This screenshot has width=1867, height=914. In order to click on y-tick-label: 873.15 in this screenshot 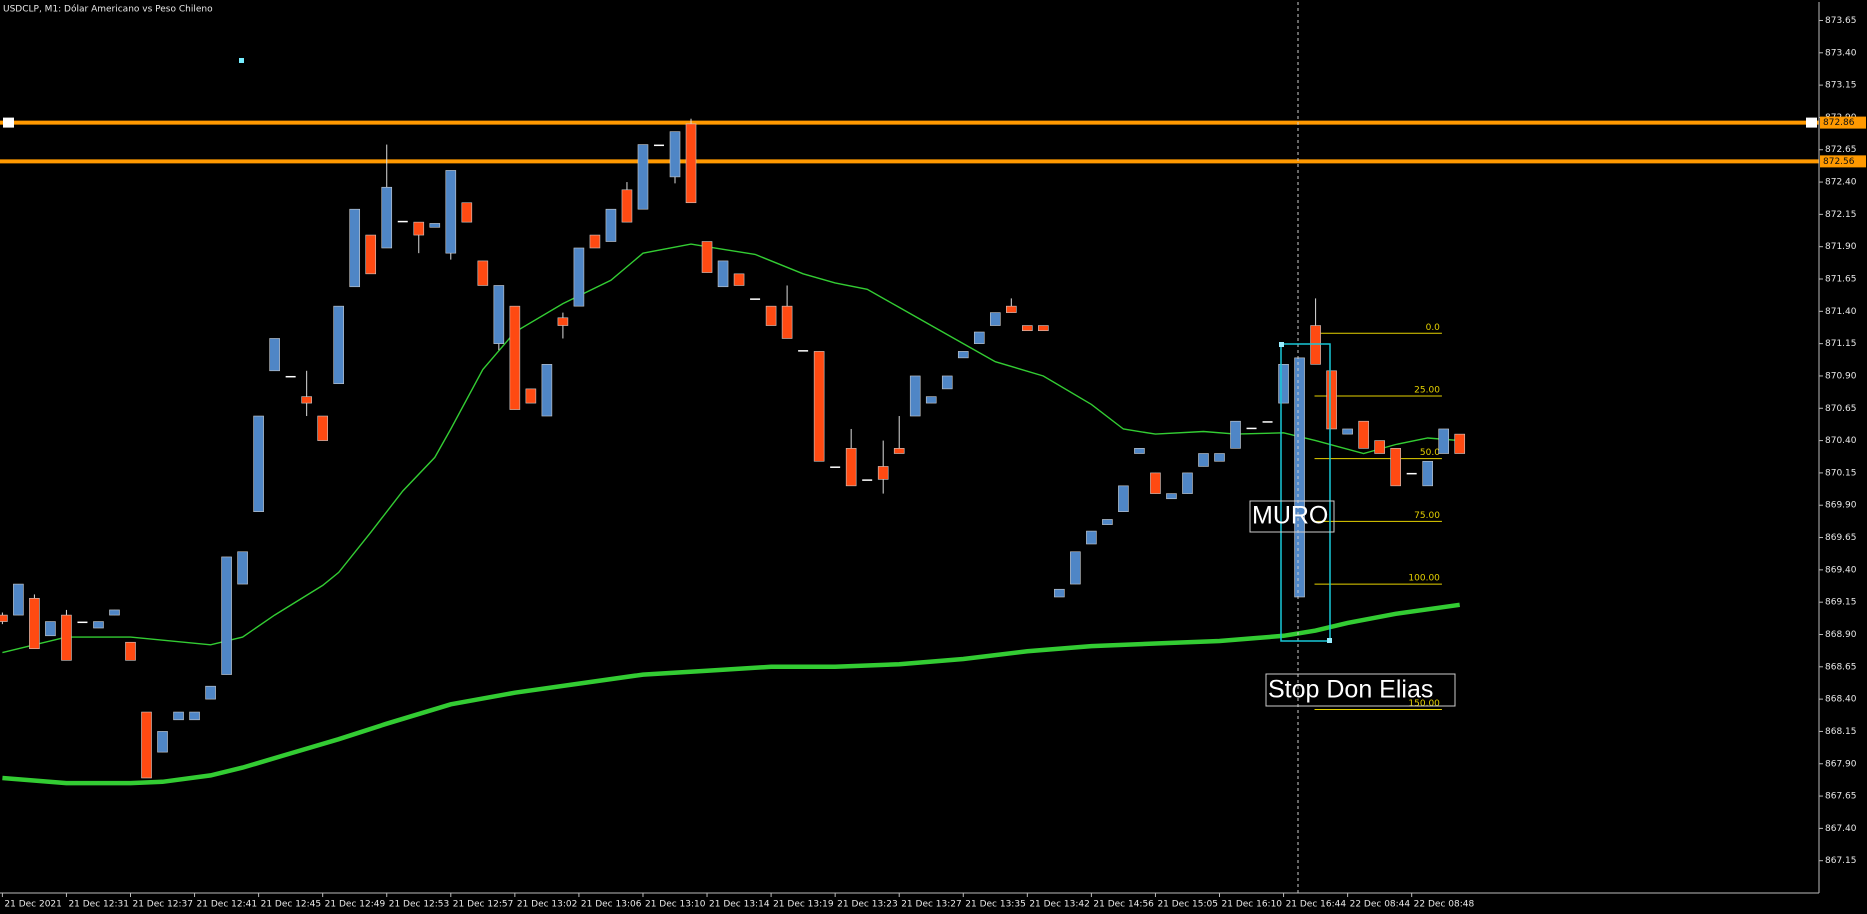, I will do `click(1841, 86)`.